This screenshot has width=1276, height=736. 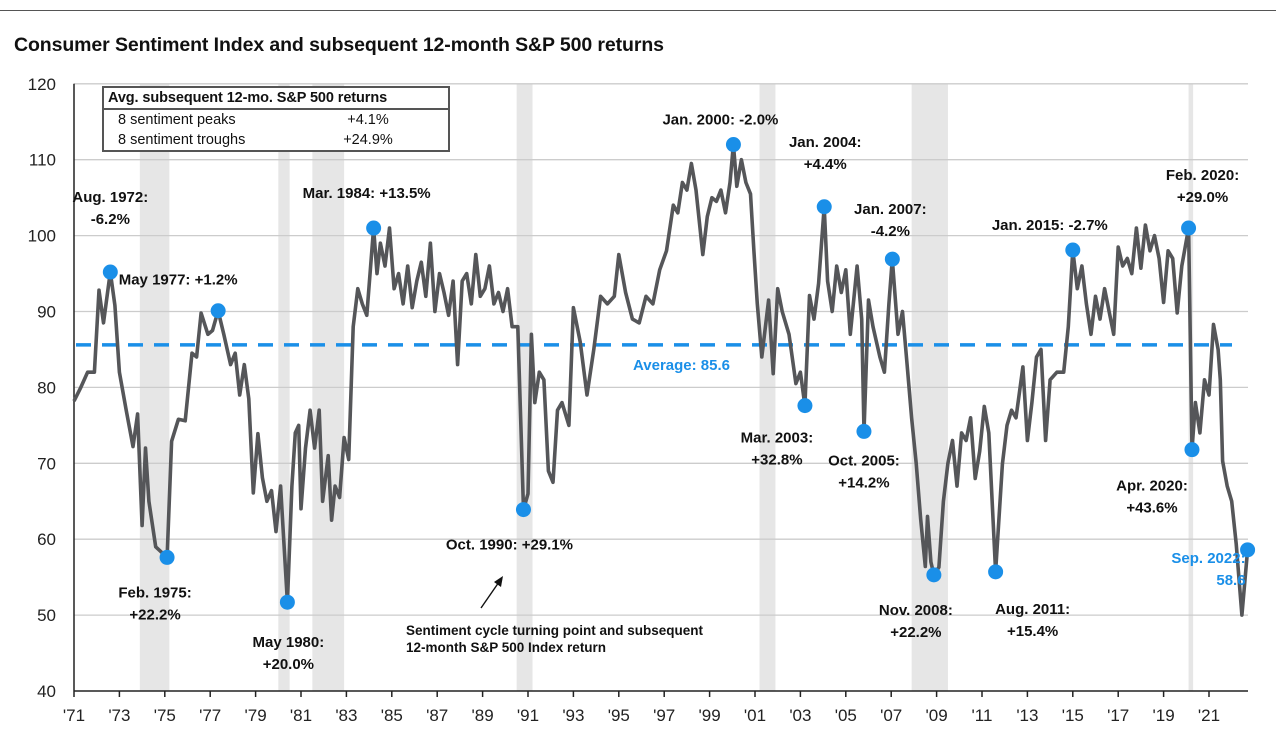 I want to click on turning-point-label: Mar. 1984: +13.5%, so click(x=367, y=193).